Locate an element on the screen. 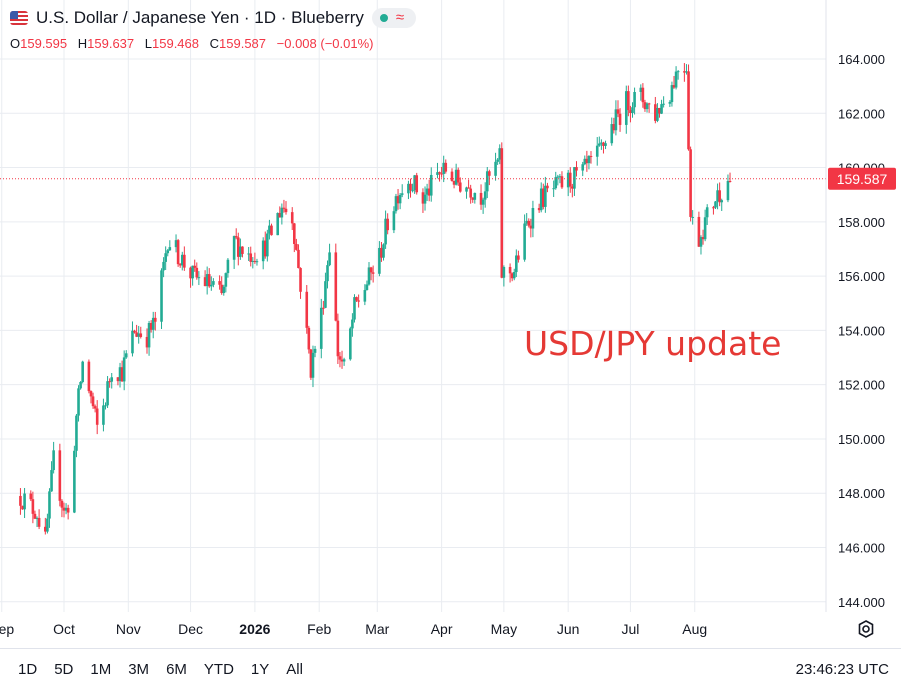 Image resolution: width=901 pixels, height=678 pixels. us-japan-flag-icon is located at coordinates (19, 18).